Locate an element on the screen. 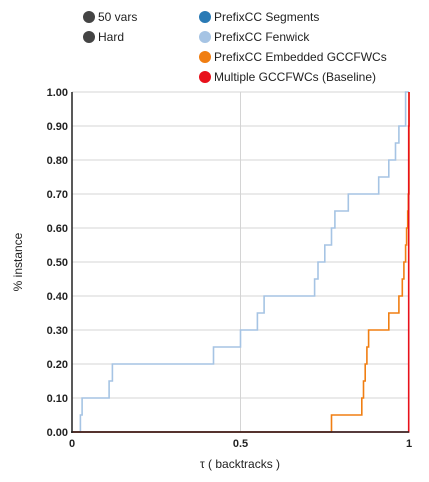 The width and height of the screenshot is (429, 482). legend-label-hard: Hard is located at coordinates (111, 37).